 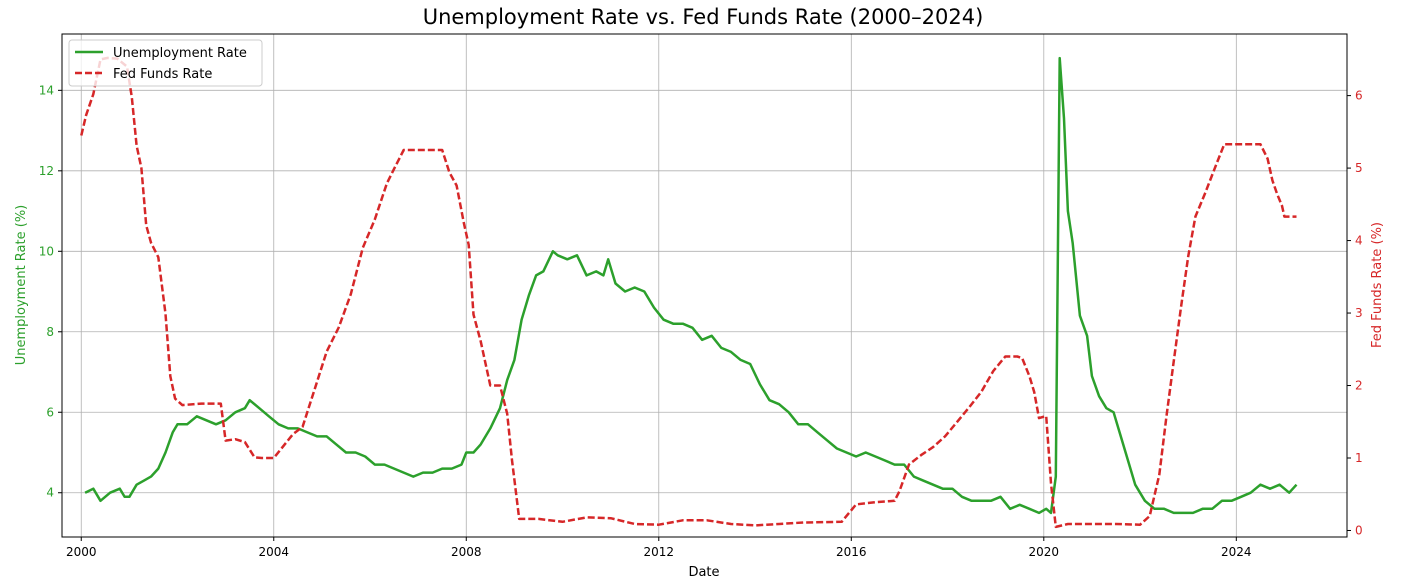 I want to click on y-right-tick-label: 3, so click(x=1359, y=313).